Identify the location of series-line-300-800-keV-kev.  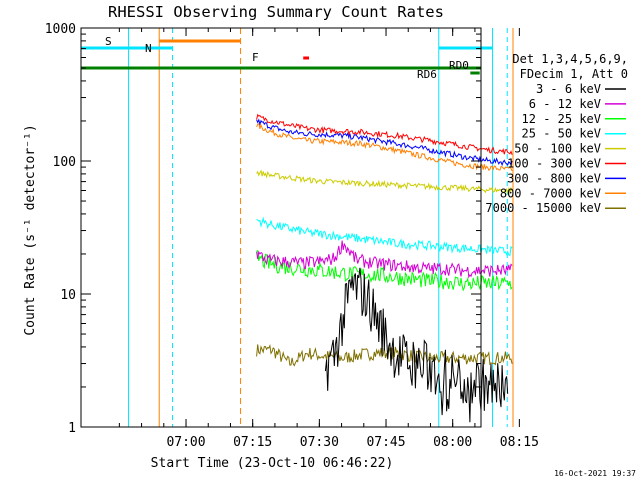
(384, 142).